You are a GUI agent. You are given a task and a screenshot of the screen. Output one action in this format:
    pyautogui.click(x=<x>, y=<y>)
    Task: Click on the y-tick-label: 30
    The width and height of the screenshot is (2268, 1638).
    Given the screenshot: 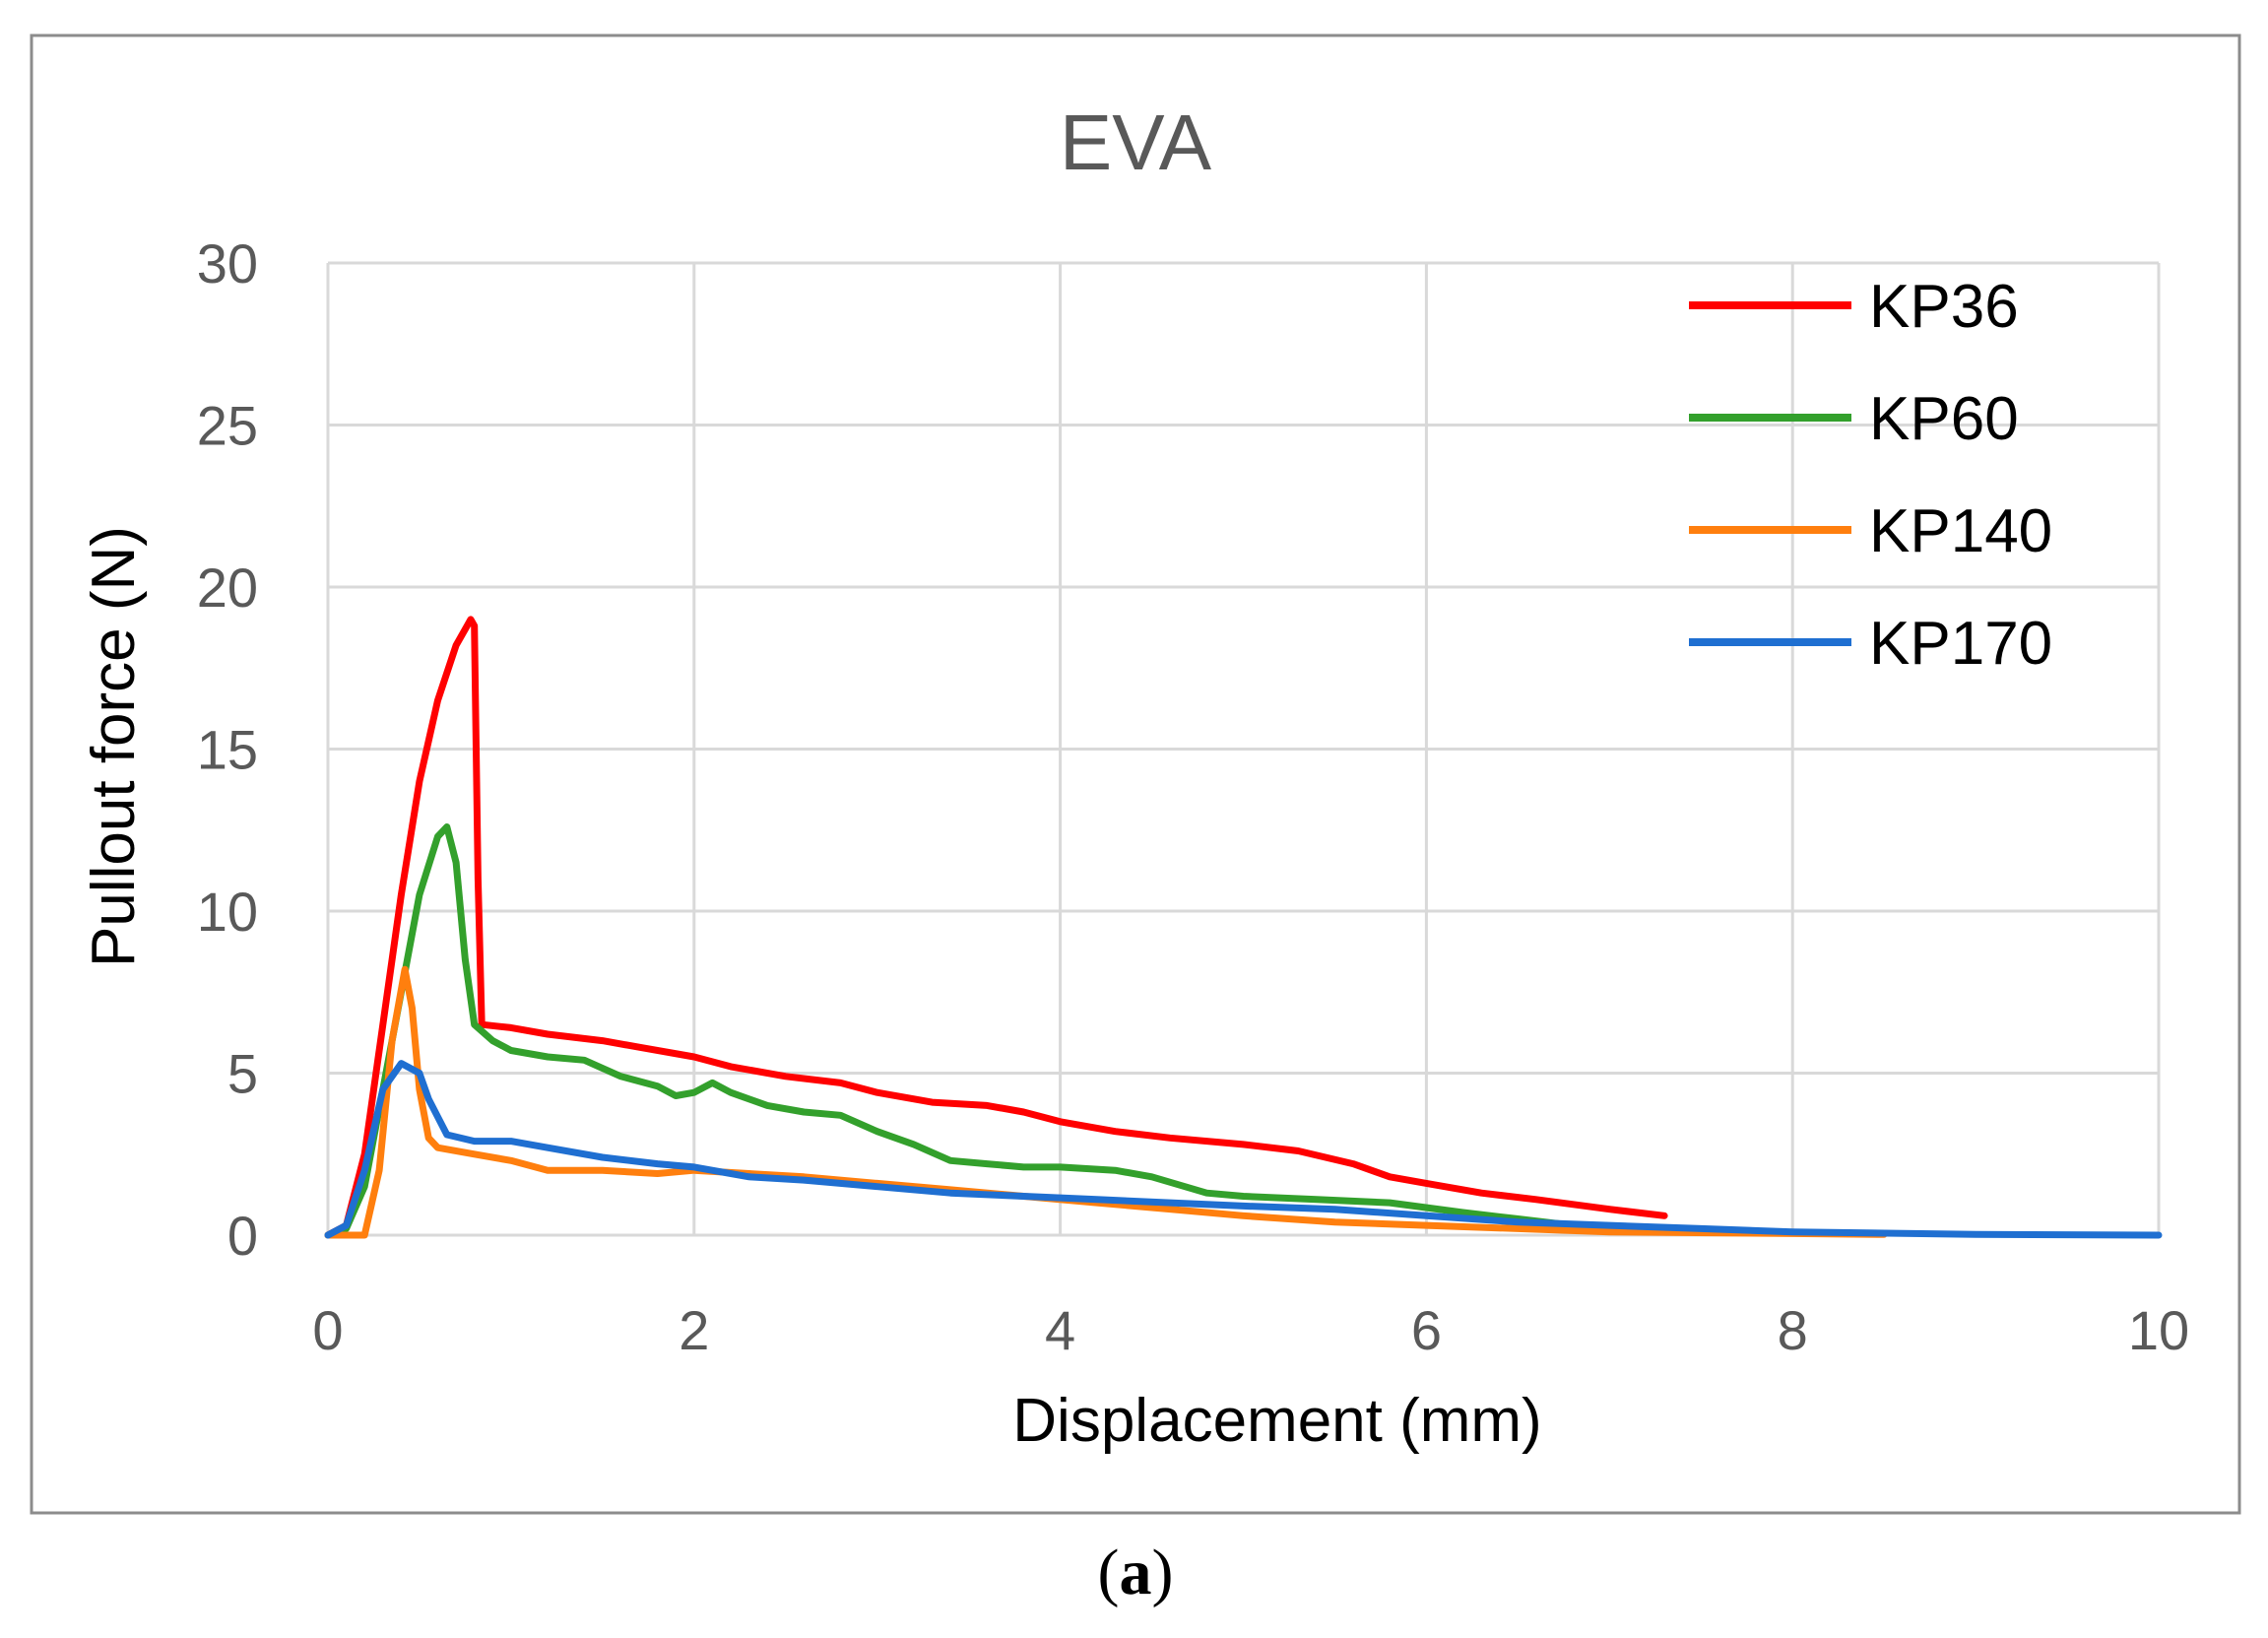 What is the action you would take?
    pyautogui.click(x=228, y=263)
    